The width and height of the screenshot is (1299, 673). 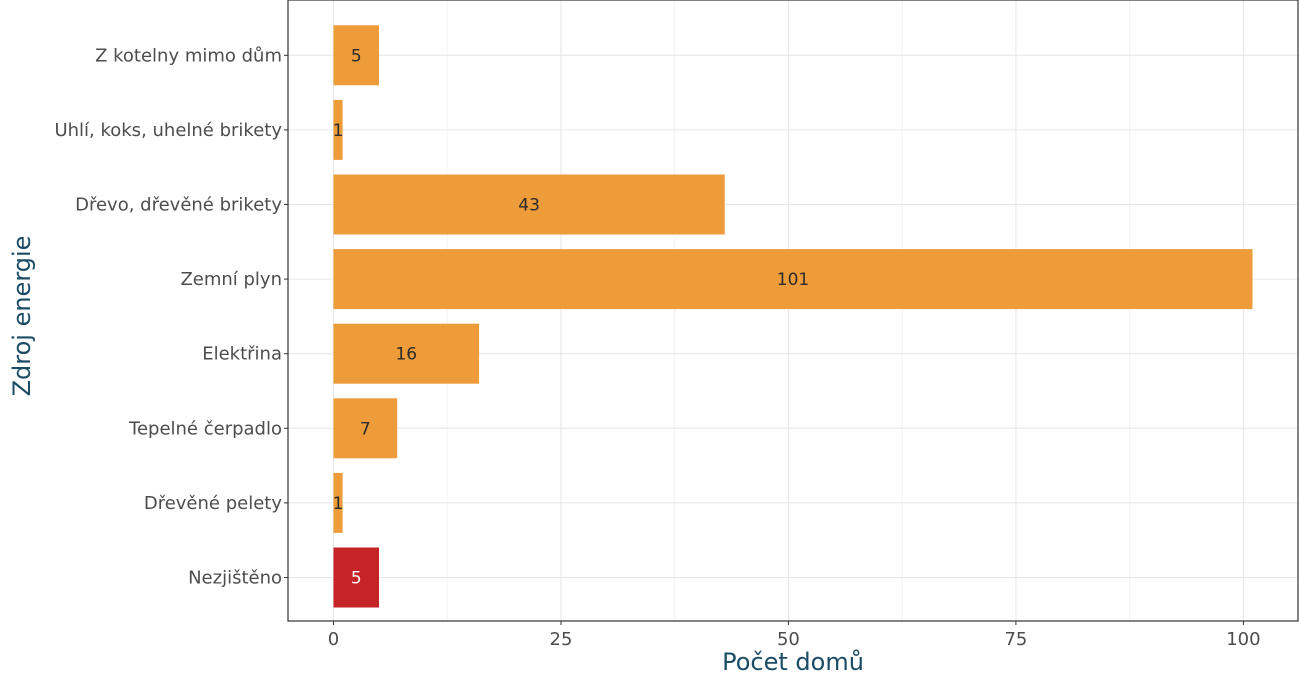 I want to click on y-tick-label: Uhlí, koks, uhelné brikety, so click(x=168, y=130).